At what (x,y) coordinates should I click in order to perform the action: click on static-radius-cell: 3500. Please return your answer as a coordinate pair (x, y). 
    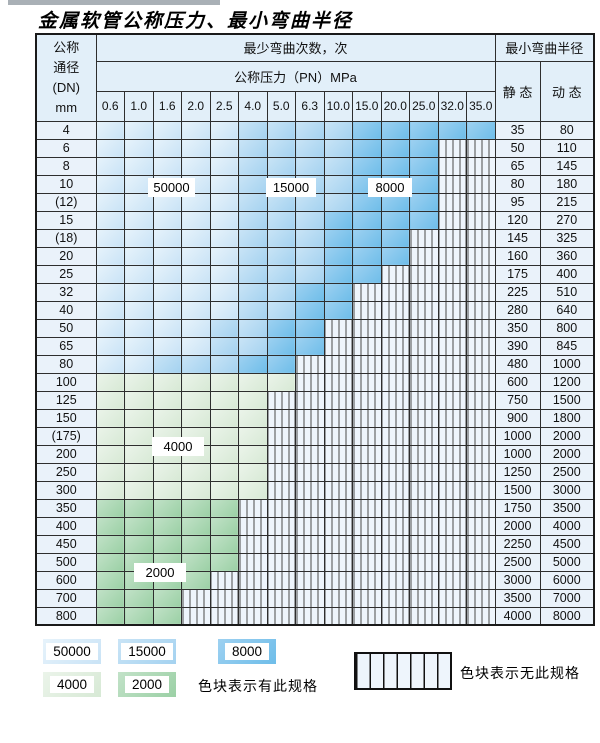
    Looking at the image, I should click on (517, 598).